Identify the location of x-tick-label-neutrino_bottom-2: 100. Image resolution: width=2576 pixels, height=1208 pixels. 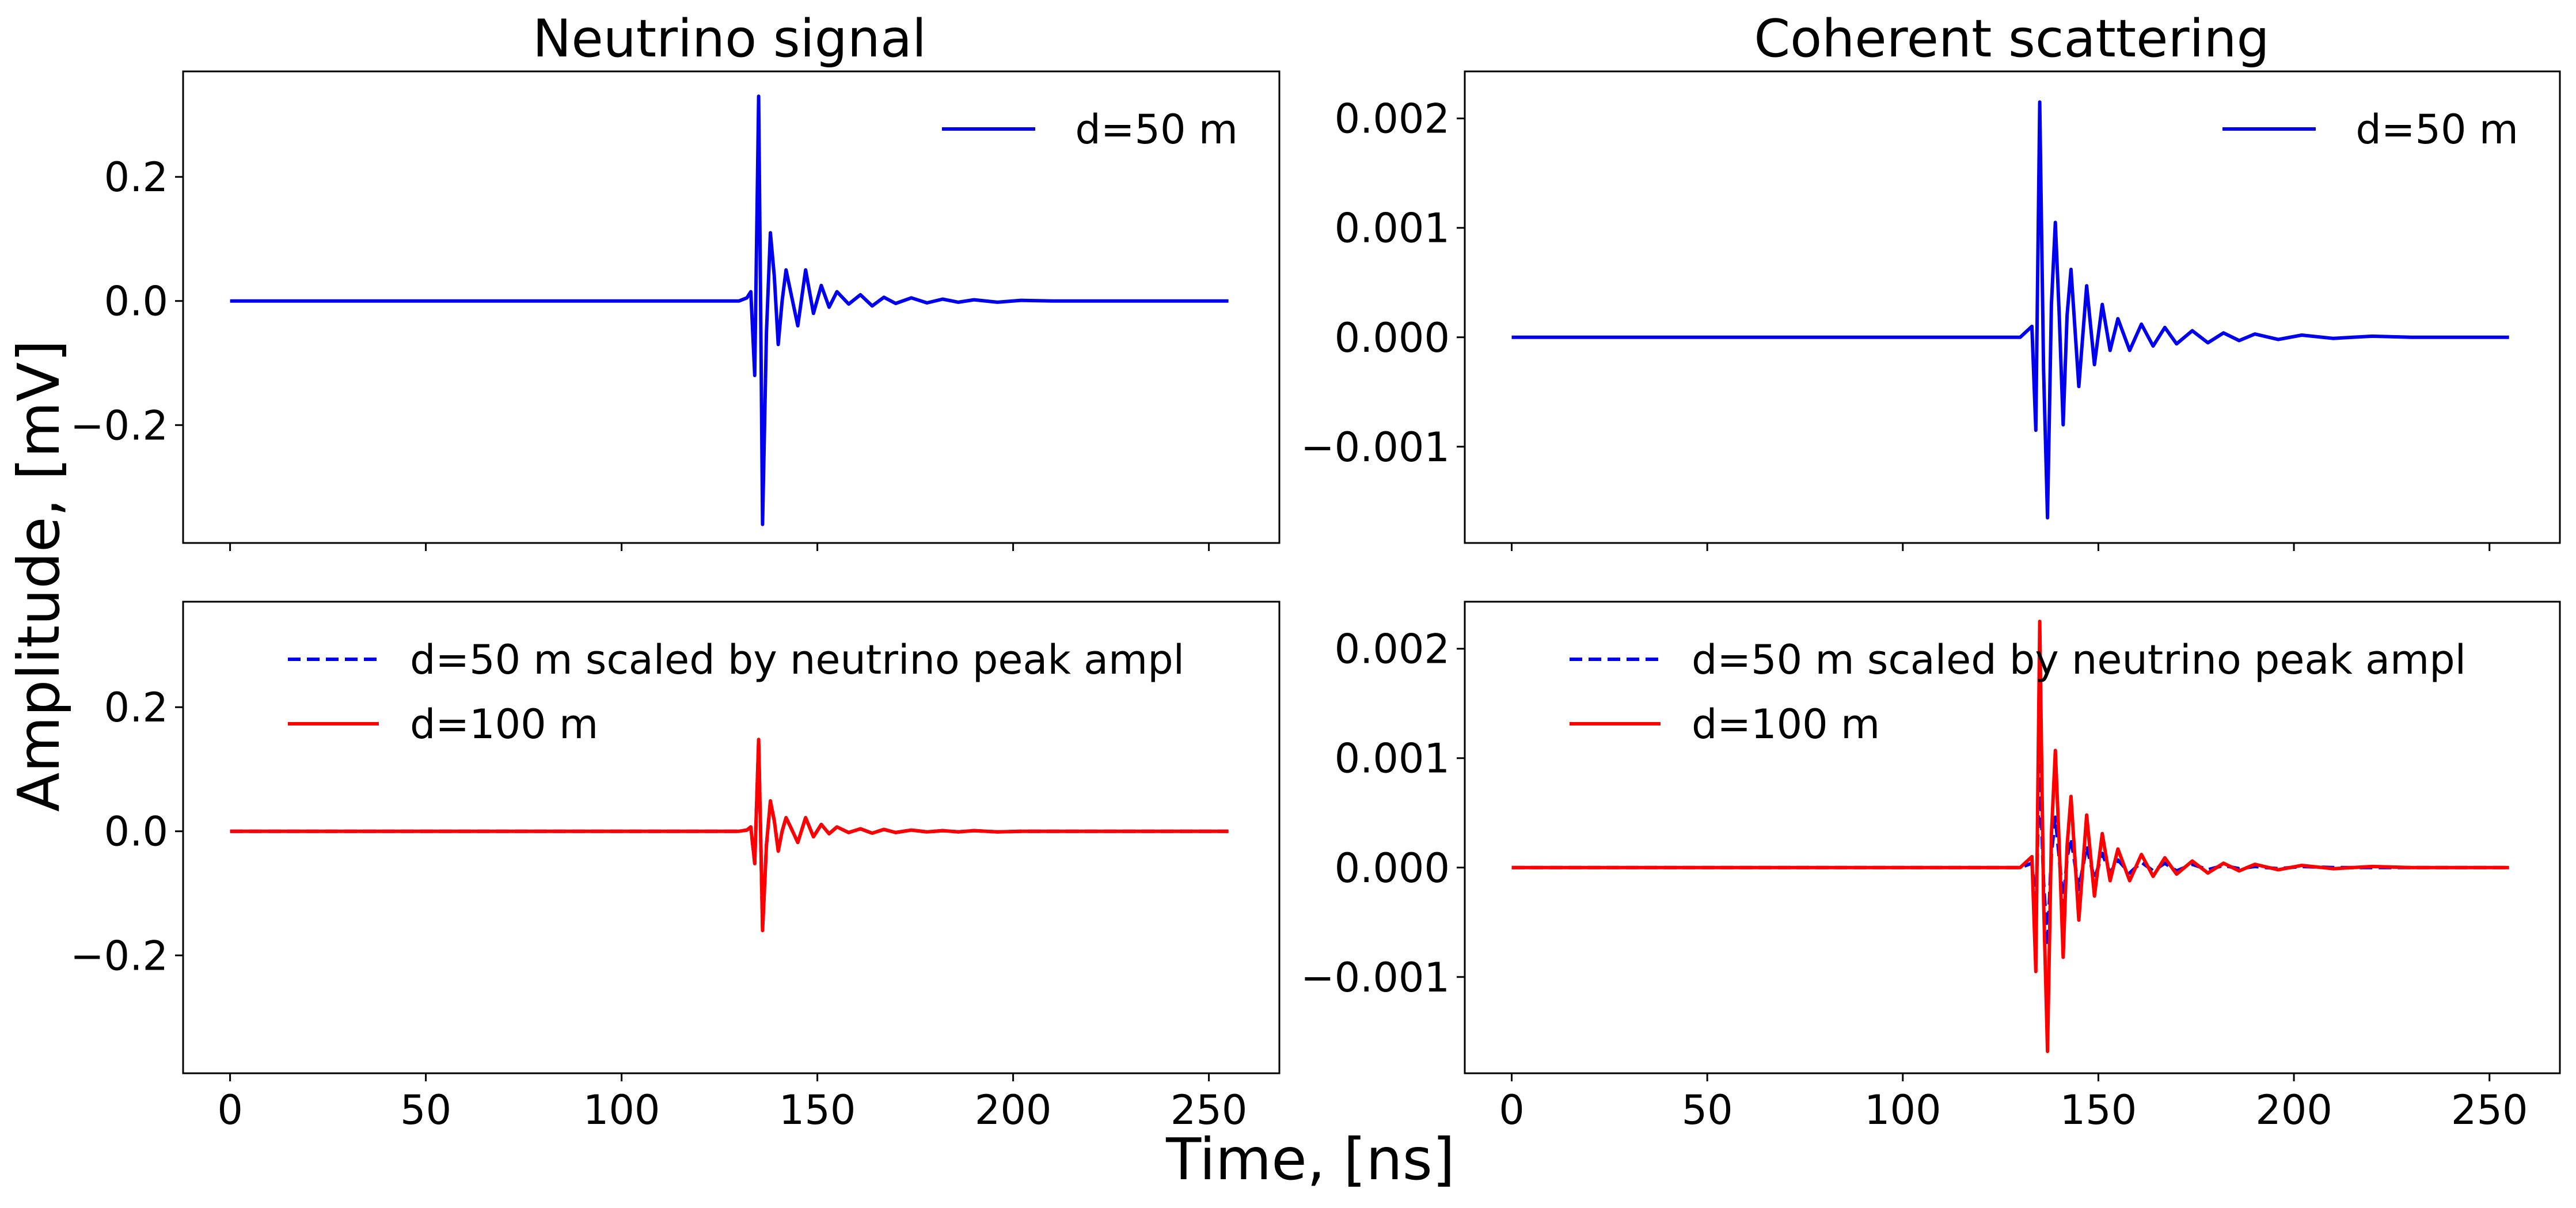
(621, 1110).